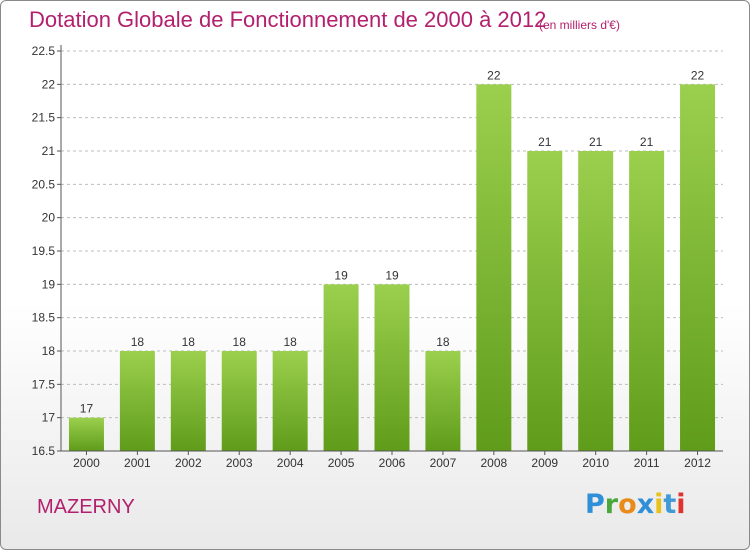  Describe the element at coordinates (697, 463) in the screenshot. I see `x-tick-label: 2012` at that location.